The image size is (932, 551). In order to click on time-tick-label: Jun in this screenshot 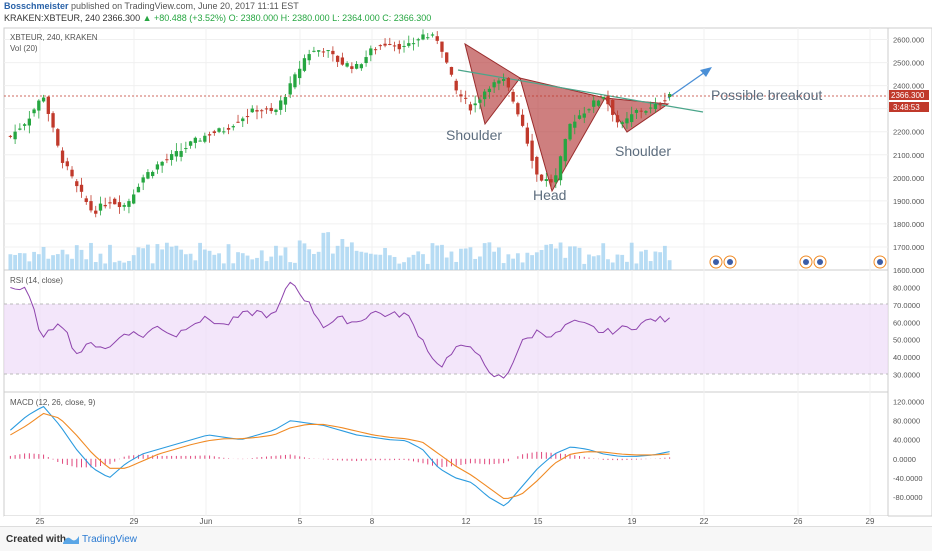, I will do `click(206, 521)`.